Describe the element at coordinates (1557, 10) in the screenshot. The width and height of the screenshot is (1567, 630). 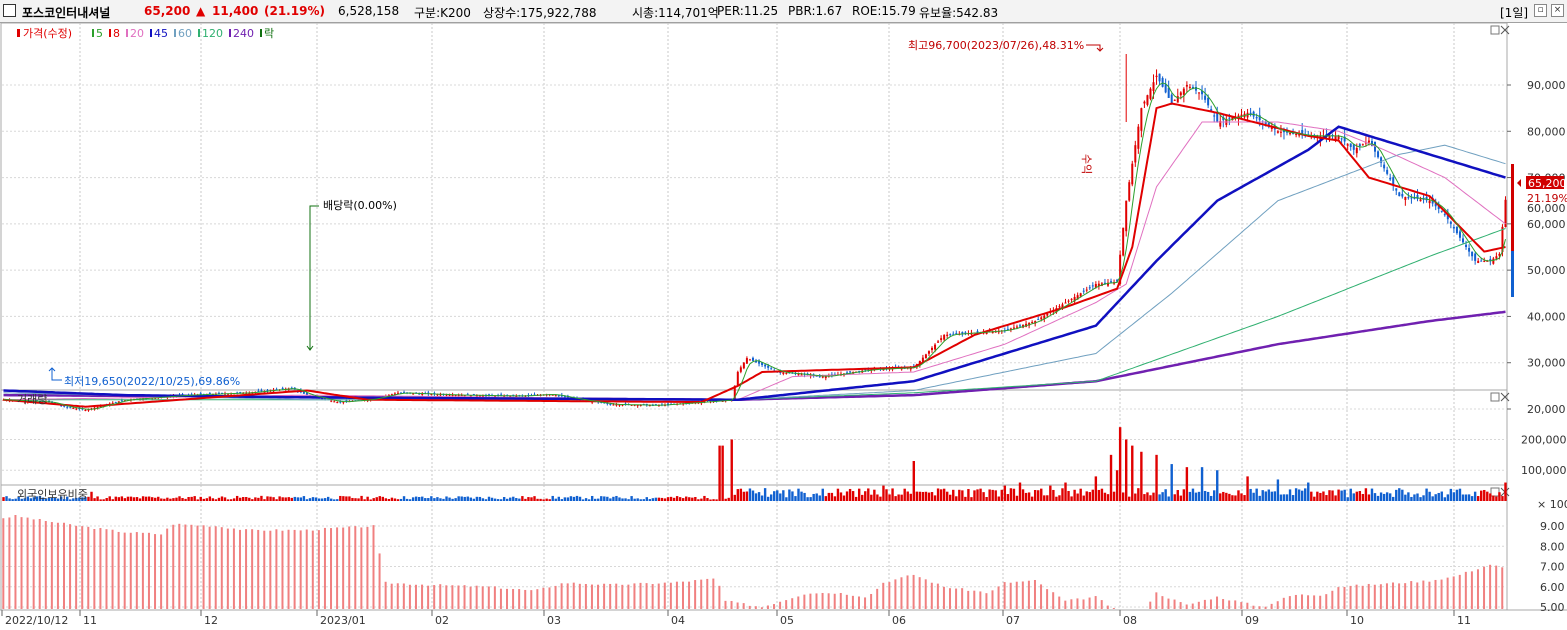
I see `close-window-icon: ×` at that location.